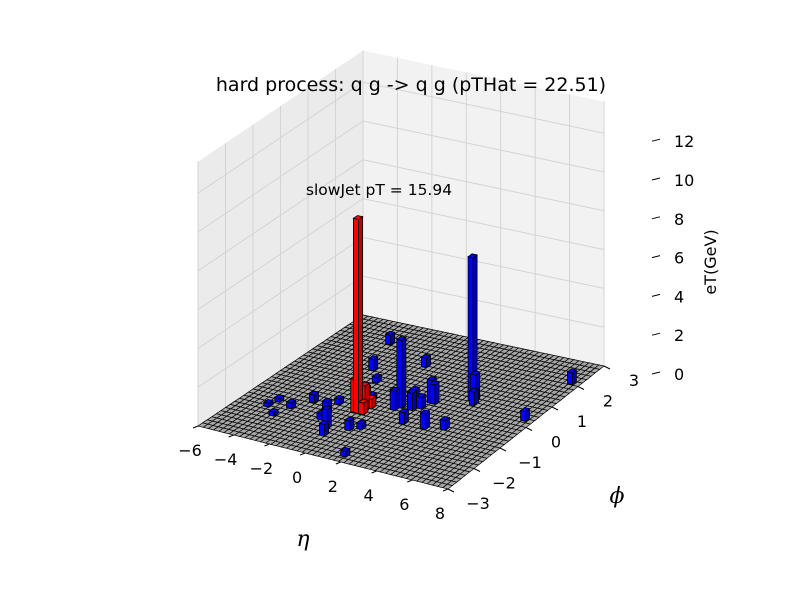 This screenshot has width=800, height=600. I want to click on z-axis-label: eT(GeV), so click(710, 261).